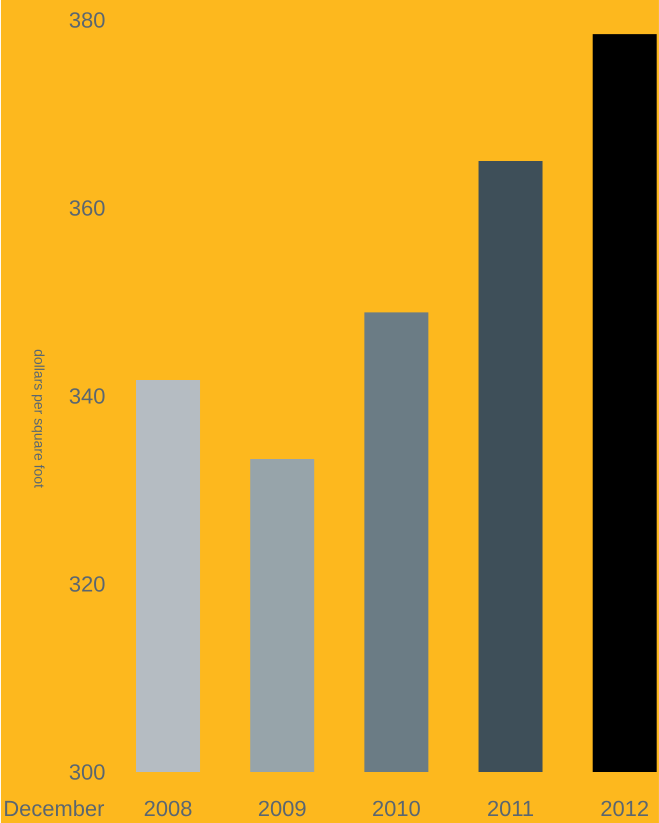  I want to click on x-tick-label: 2012, so click(624, 808).